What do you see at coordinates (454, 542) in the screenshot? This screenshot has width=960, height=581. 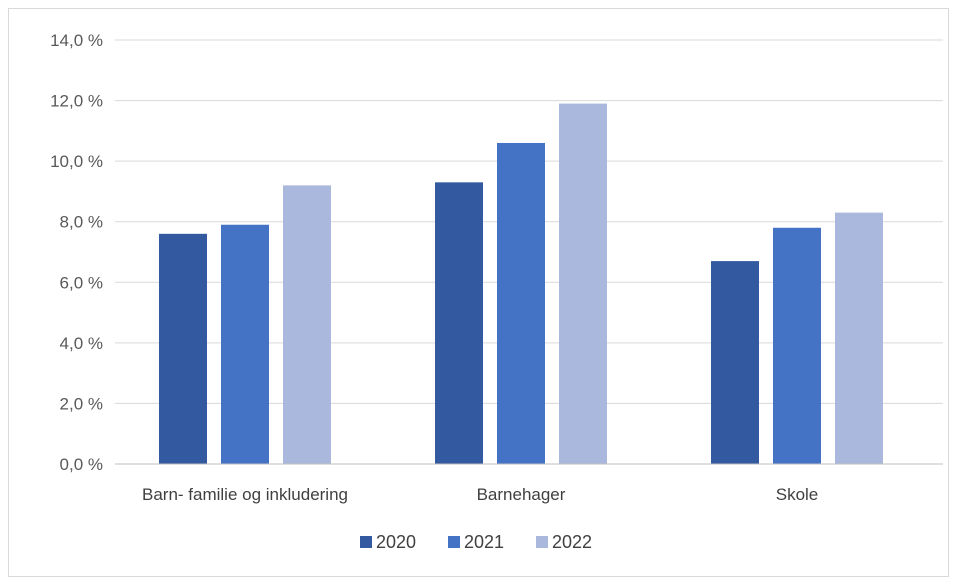 I see `legend-swatch-2021` at bounding box center [454, 542].